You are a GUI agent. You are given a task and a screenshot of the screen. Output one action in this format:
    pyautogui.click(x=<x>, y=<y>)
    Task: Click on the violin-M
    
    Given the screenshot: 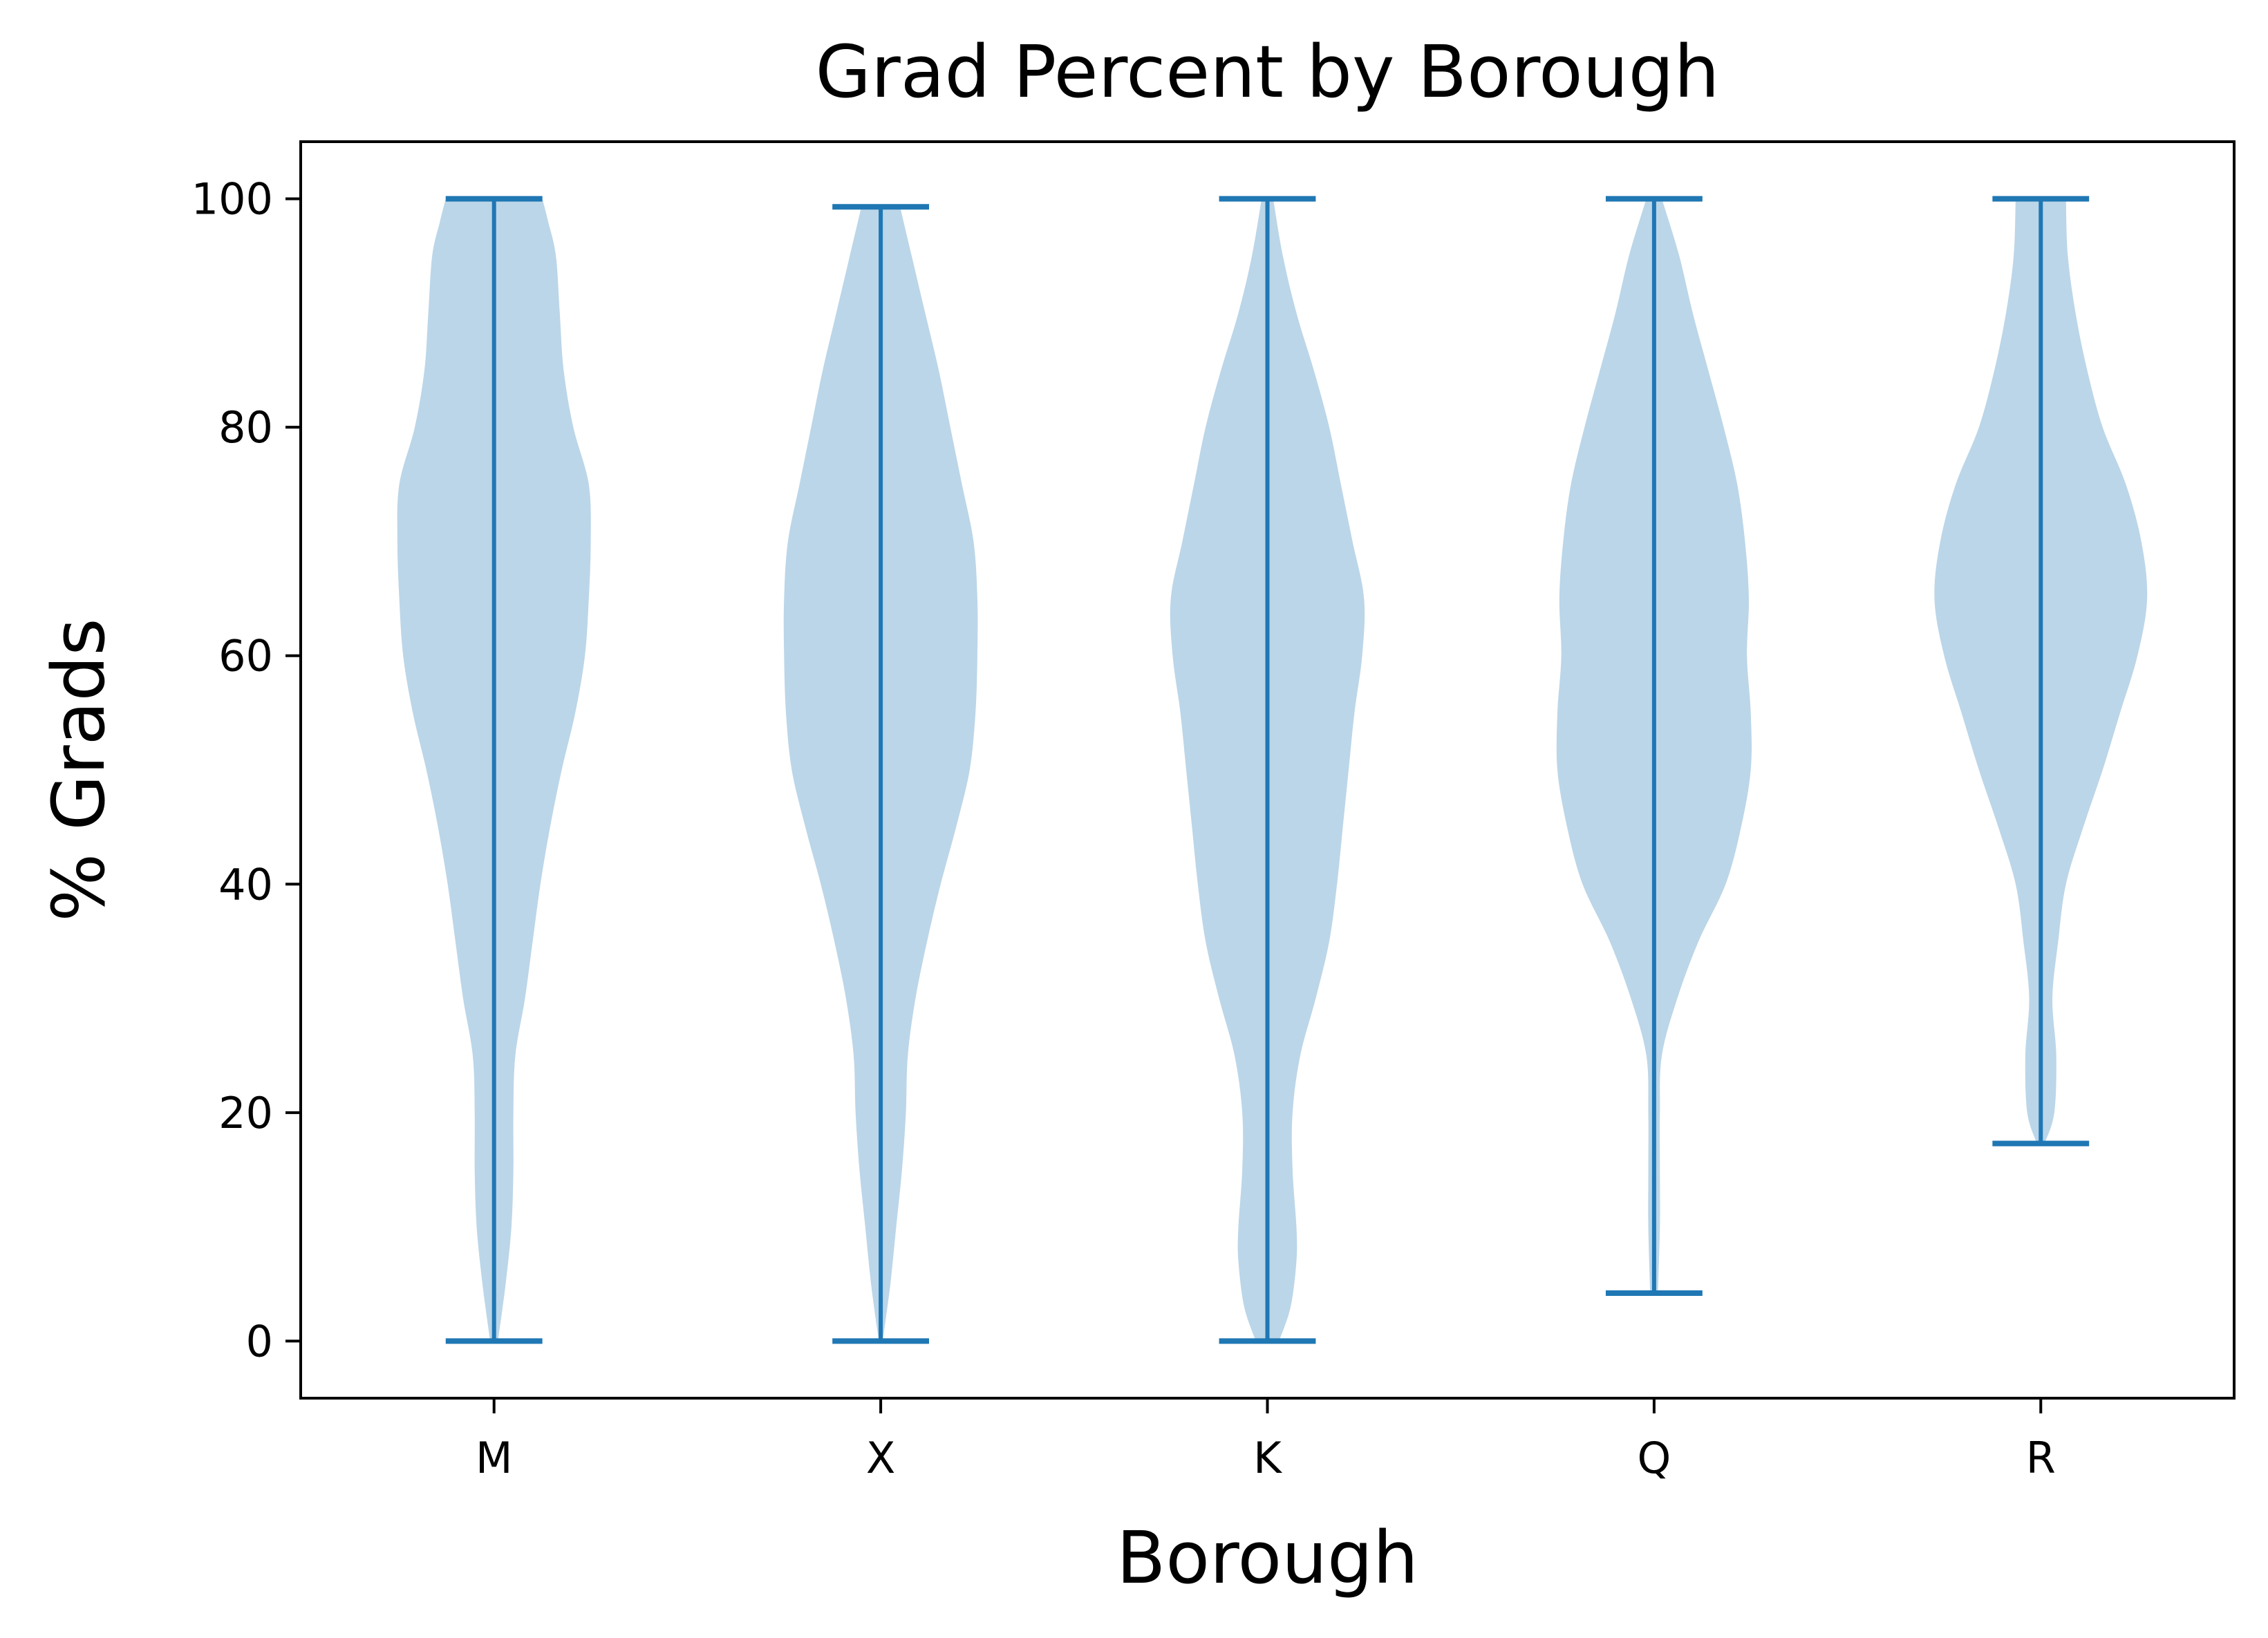 What is the action you would take?
    pyautogui.click(x=494, y=770)
    